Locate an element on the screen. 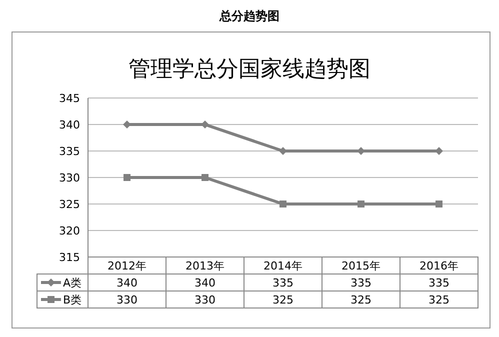 This screenshot has height=337, width=499. x-tick-label: 2013年 is located at coordinates (205, 265).